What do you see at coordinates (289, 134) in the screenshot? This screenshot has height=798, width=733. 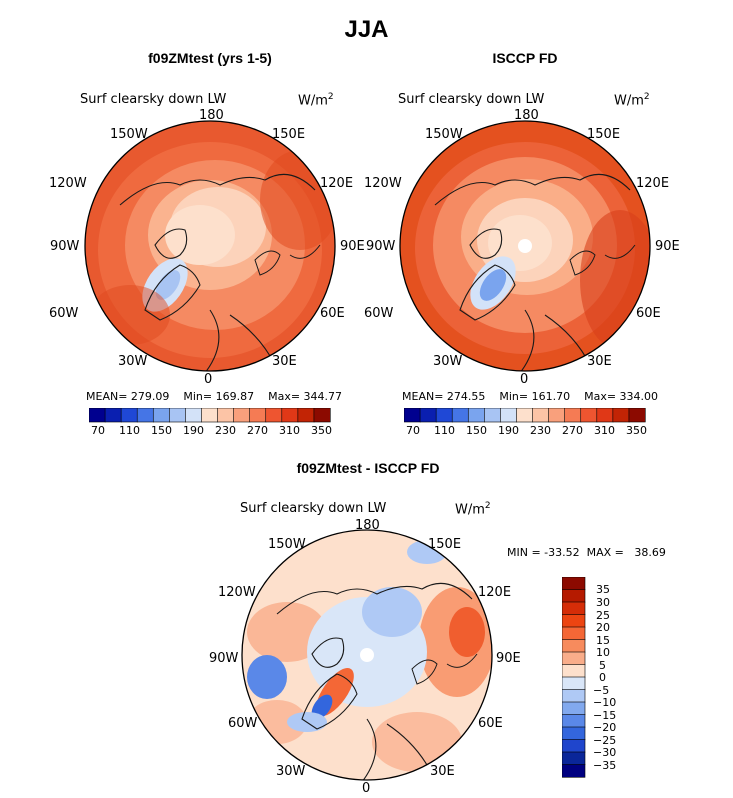 I see `panel1-lon-150e: 150E` at bounding box center [289, 134].